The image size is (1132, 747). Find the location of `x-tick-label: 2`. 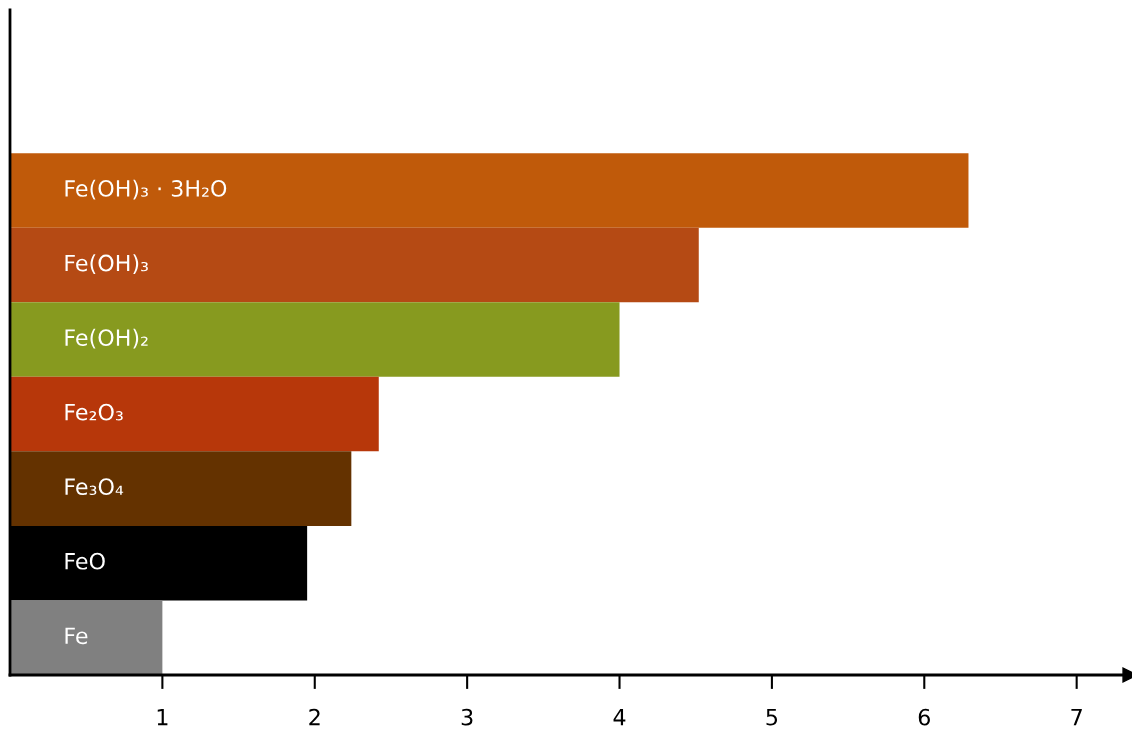

x-tick-label: 2 is located at coordinates (314, 717).